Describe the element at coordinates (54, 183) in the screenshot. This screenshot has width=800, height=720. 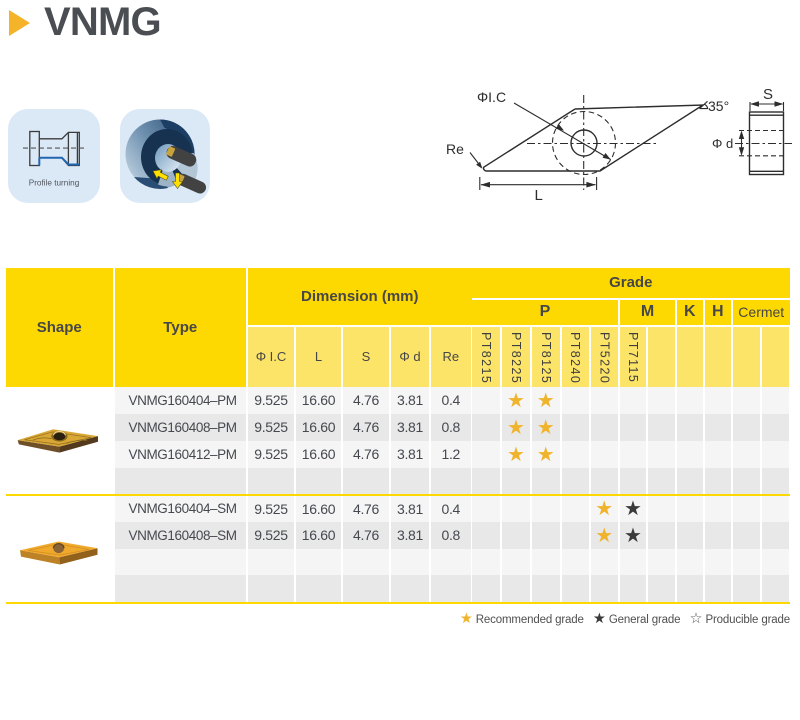
I see `svg-text: Profile turning` at that location.